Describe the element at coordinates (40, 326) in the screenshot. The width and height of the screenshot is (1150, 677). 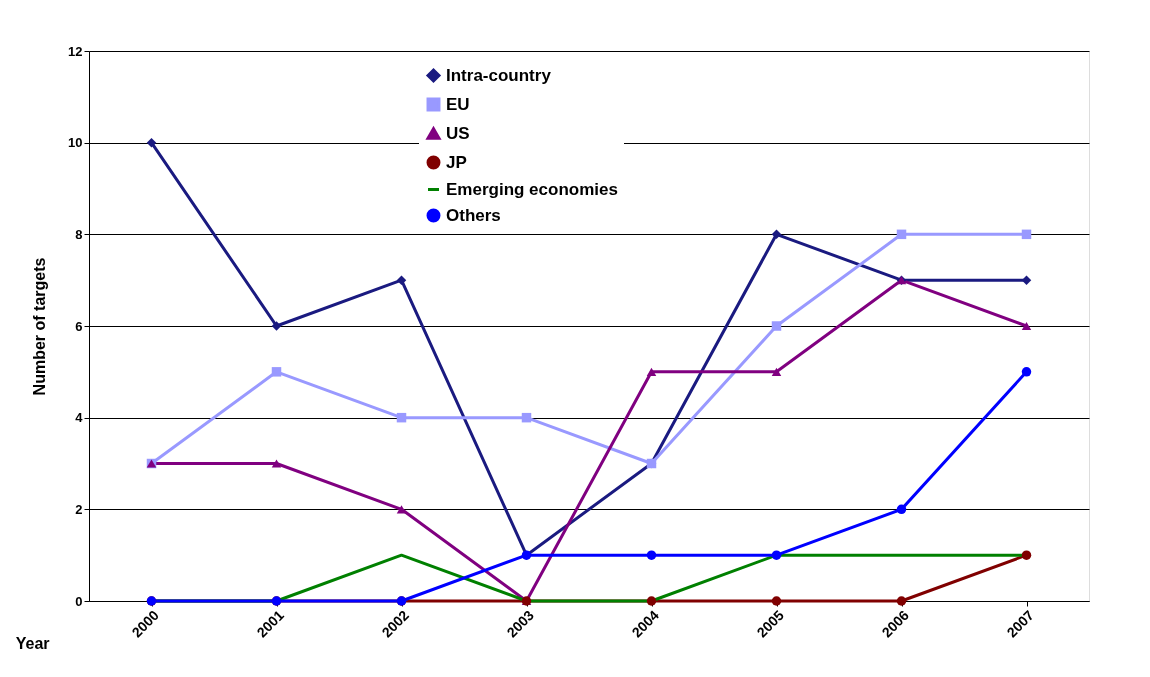
I see `y-axis-title: Number of targets` at that location.